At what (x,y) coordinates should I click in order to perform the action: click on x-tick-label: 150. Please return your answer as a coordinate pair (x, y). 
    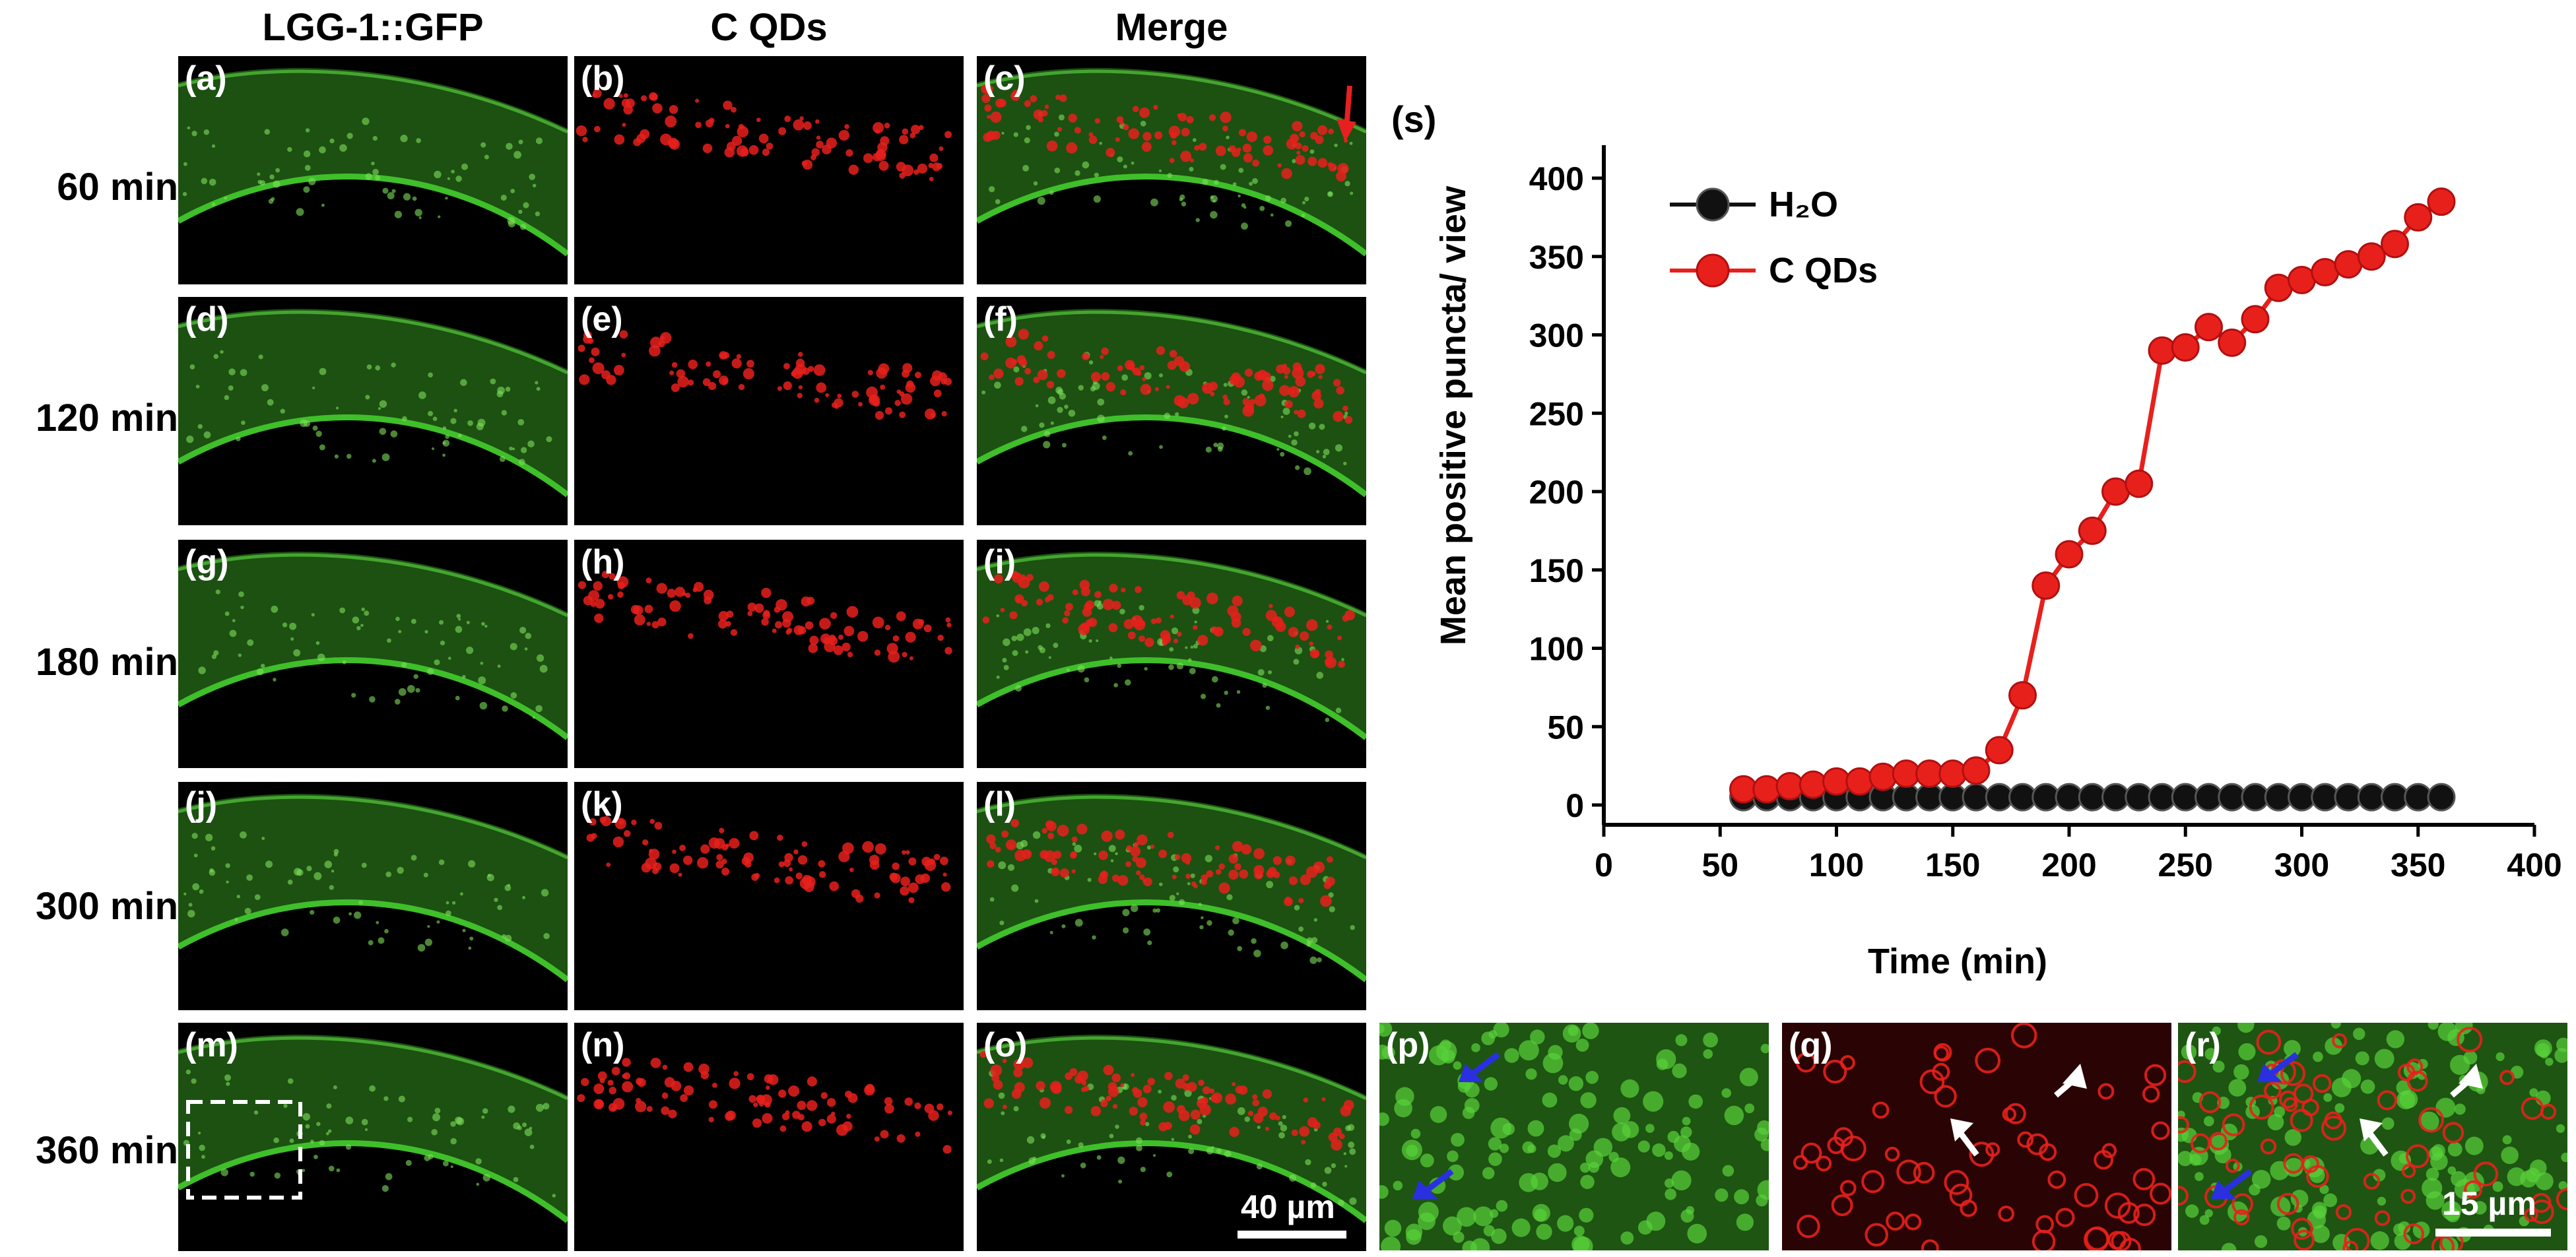
    Looking at the image, I should click on (1952, 865).